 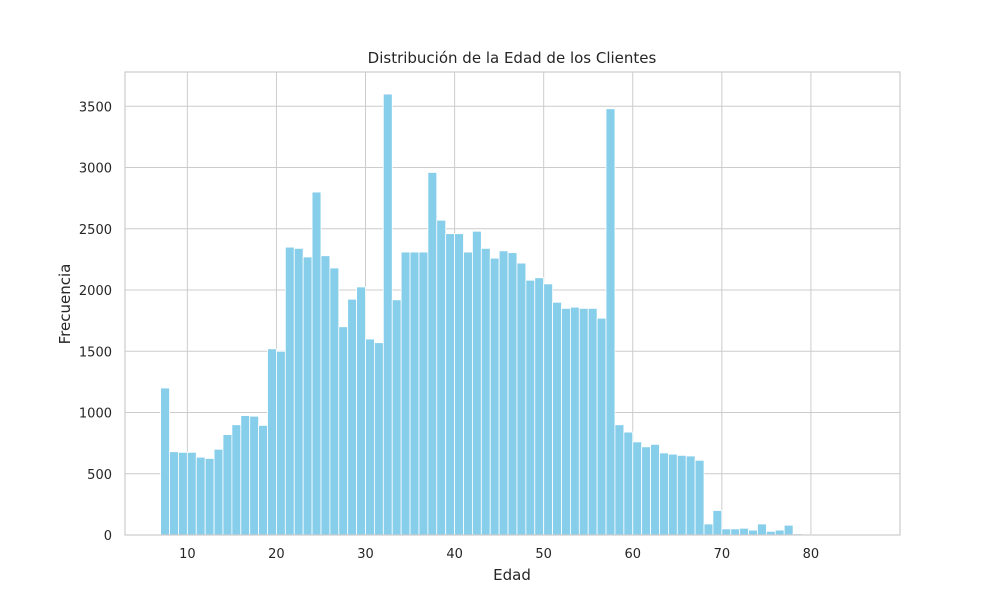 What do you see at coordinates (187, 554) in the screenshot?
I see `x-tick-label: 10` at bounding box center [187, 554].